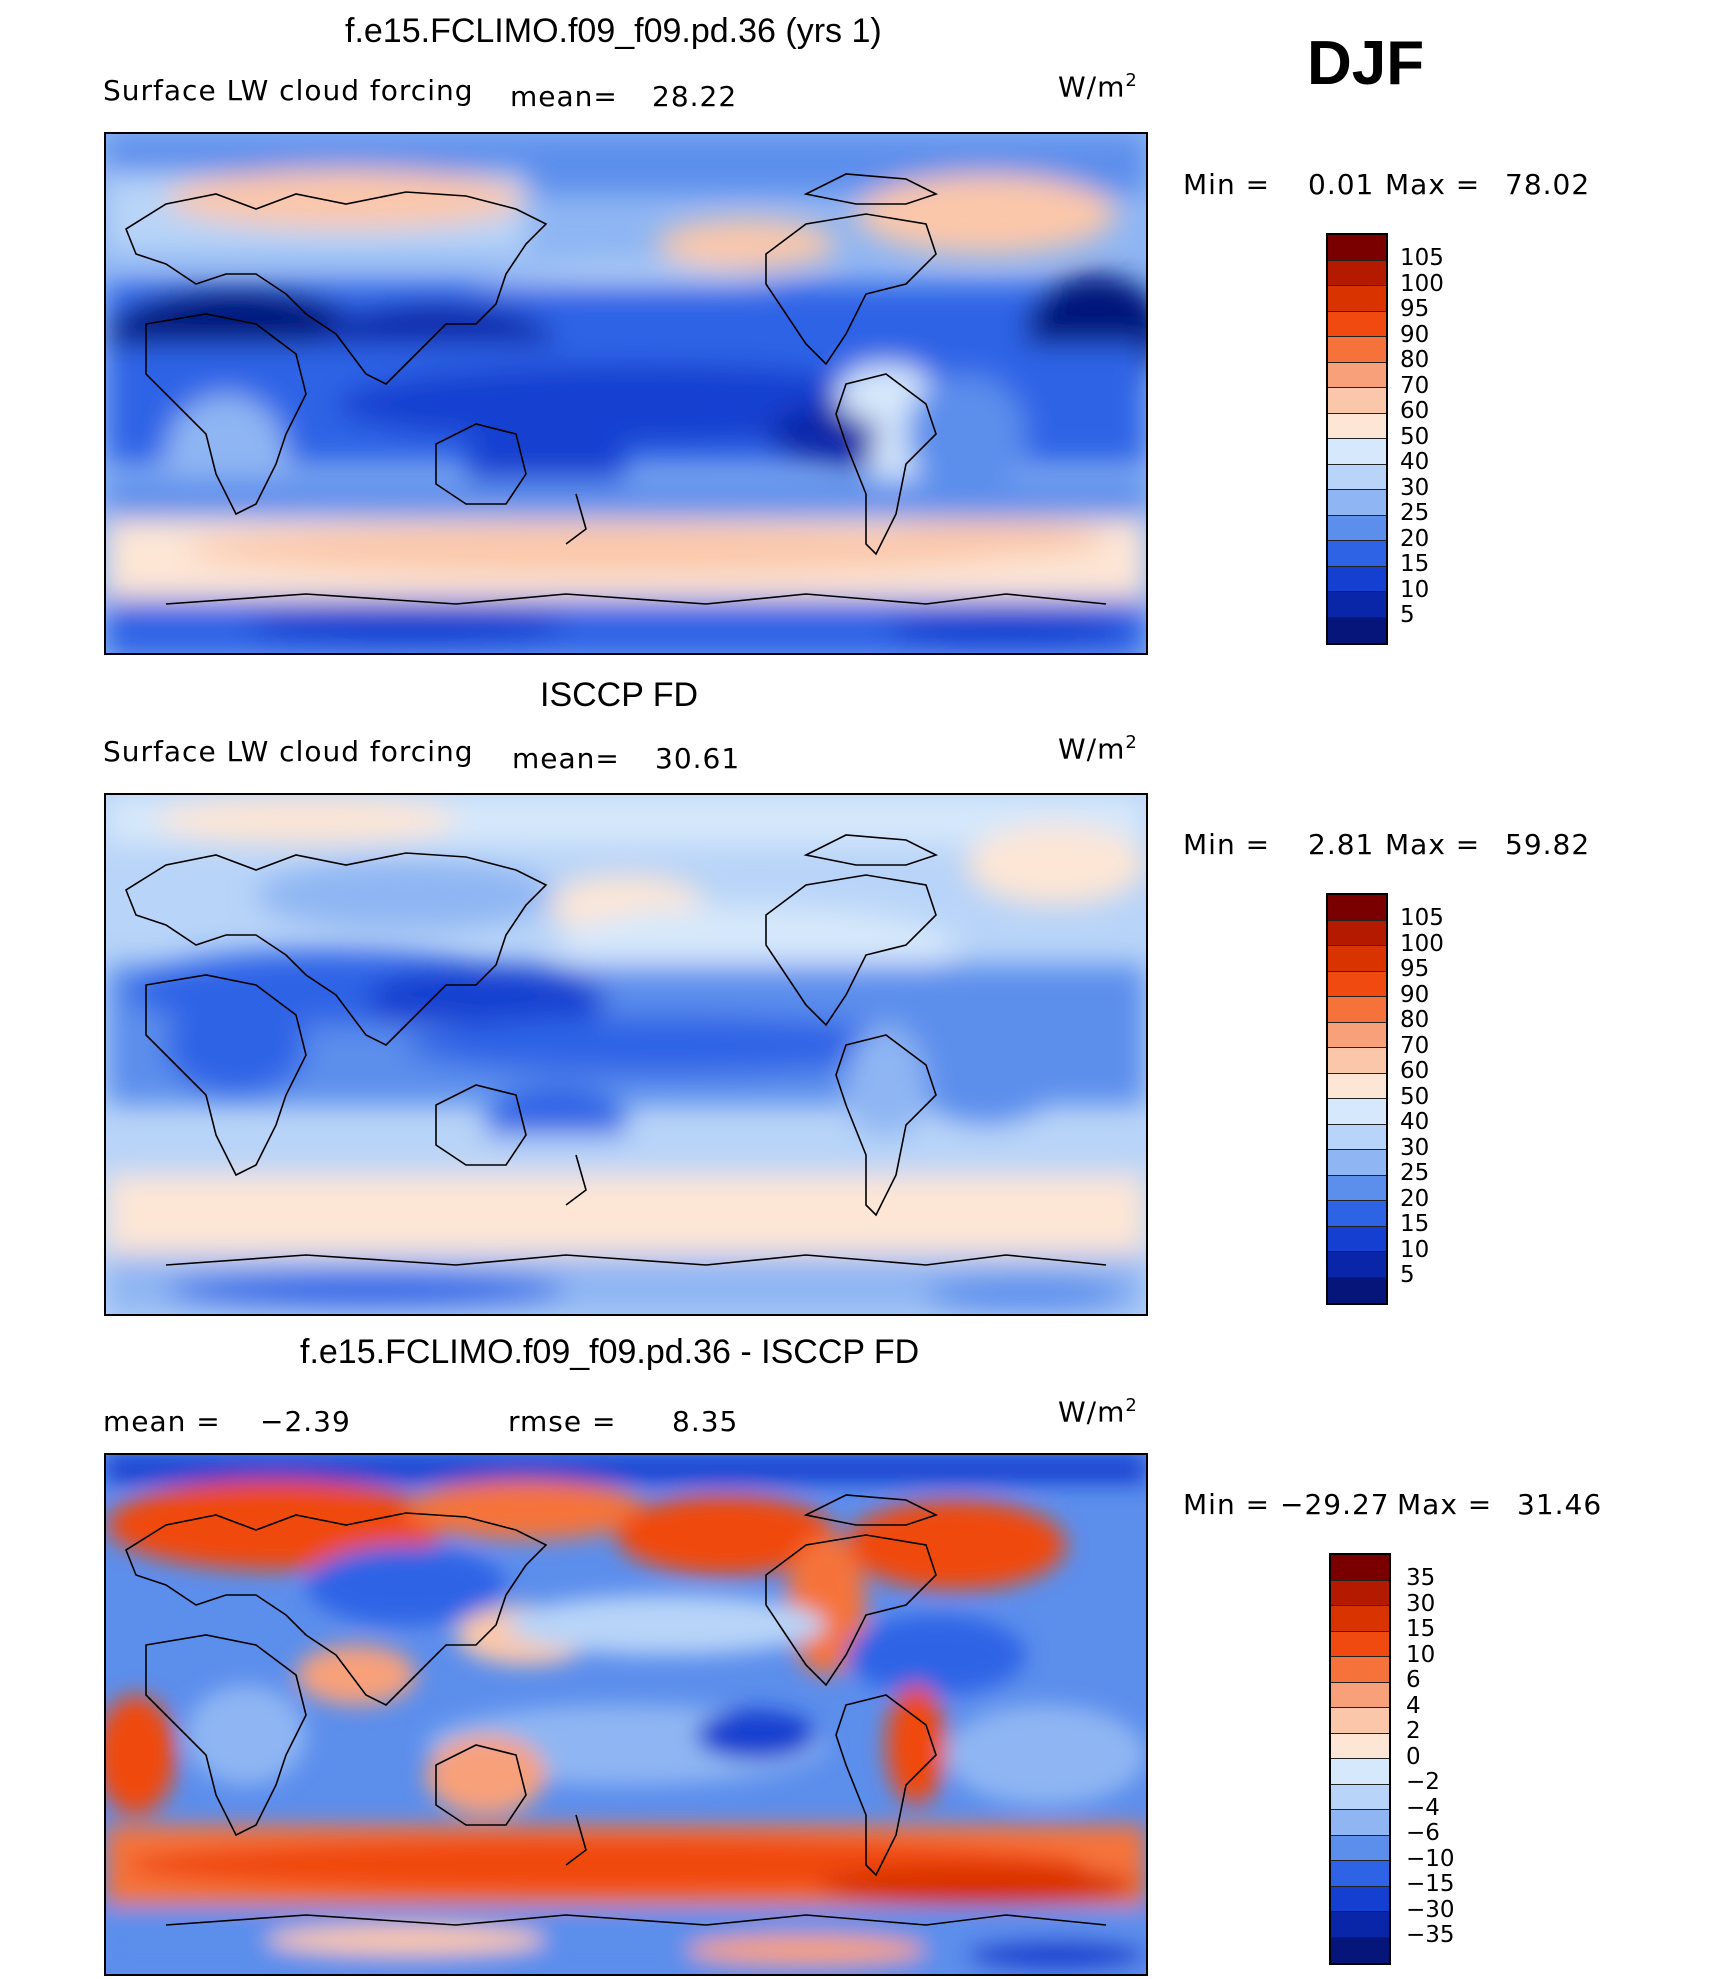 This screenshot has width=1710, height=1979. I want to click on colorbar-observed, so click(1357, 1099).